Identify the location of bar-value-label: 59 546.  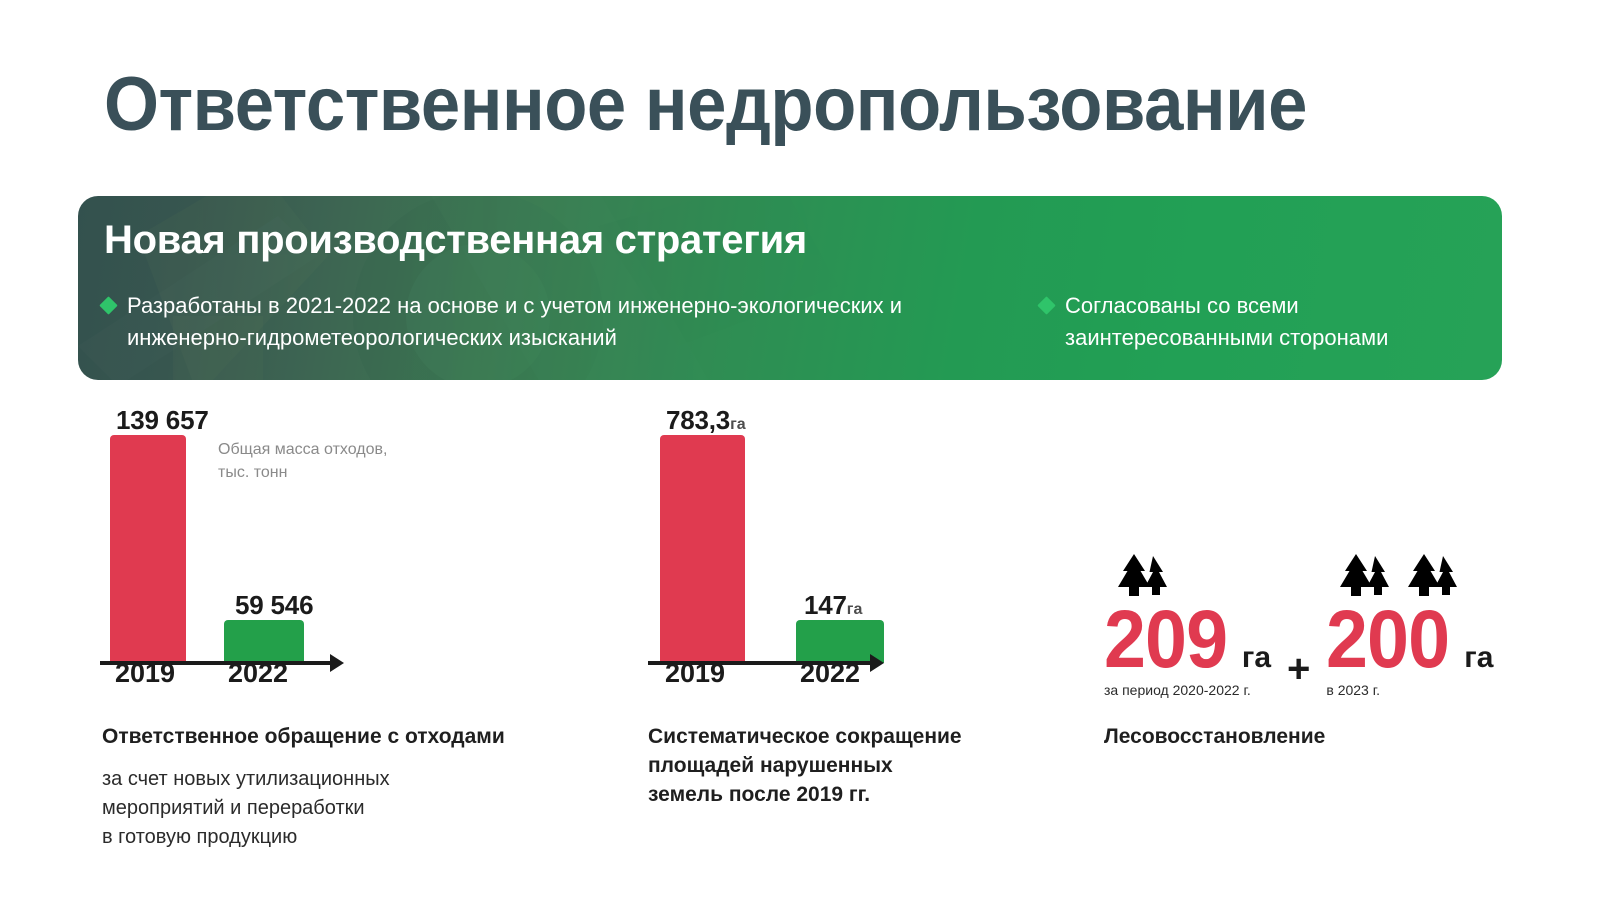
(274, 605).